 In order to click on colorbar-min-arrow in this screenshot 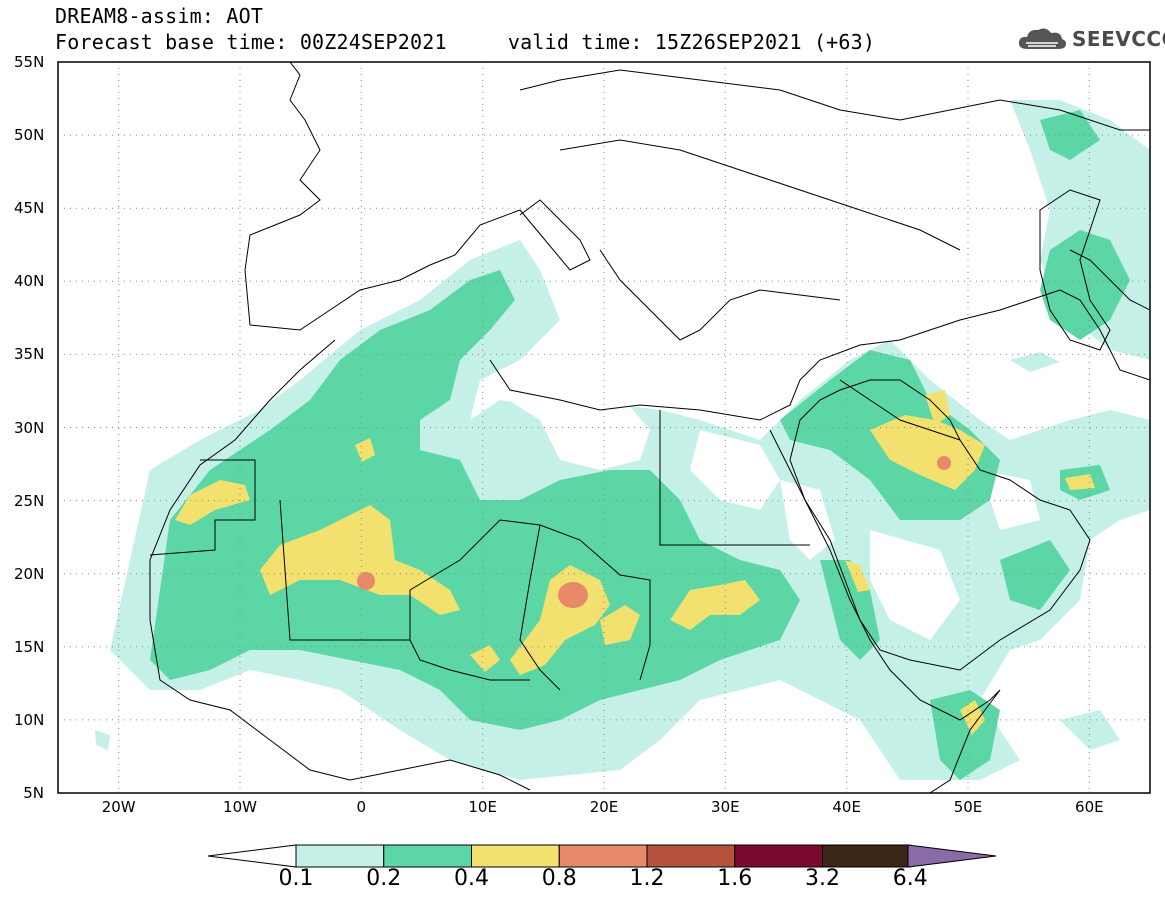, I will do `click(252, 856)`.